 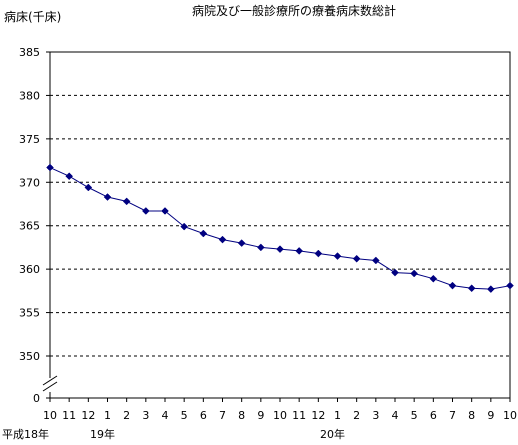 What do you see at coordinates (25, 434) in the screenshot?
I see `year-label: 平成18年` at bounding box center [25, 434].